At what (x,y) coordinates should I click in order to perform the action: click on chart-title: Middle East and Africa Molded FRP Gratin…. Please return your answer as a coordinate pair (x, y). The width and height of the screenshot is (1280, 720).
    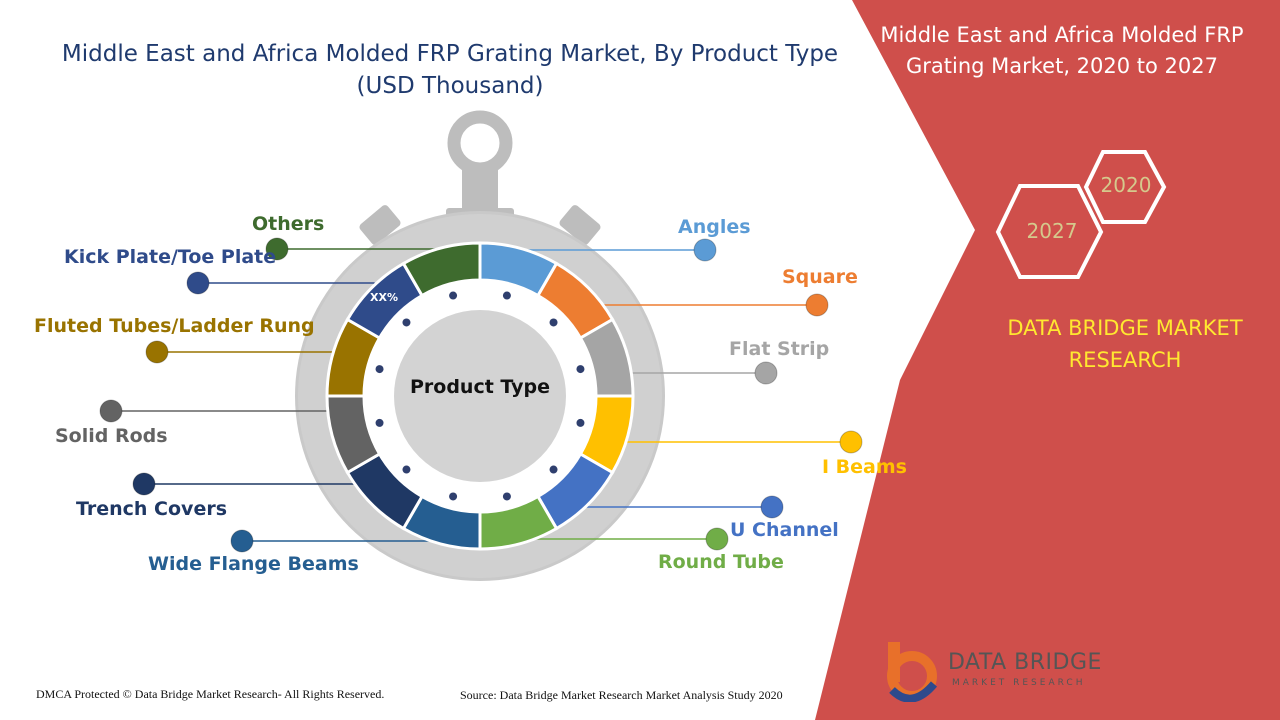
    Looking at the image, I should click on (450, 70).